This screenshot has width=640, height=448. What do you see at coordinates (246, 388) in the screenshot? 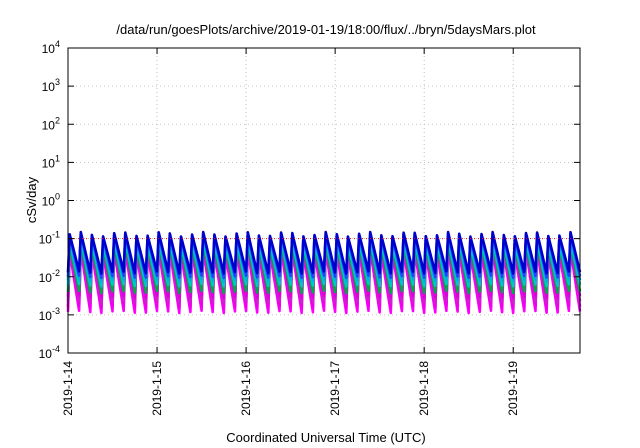
I see `x-tick-label: 2019-1-16` at bounding box center [246, 388].